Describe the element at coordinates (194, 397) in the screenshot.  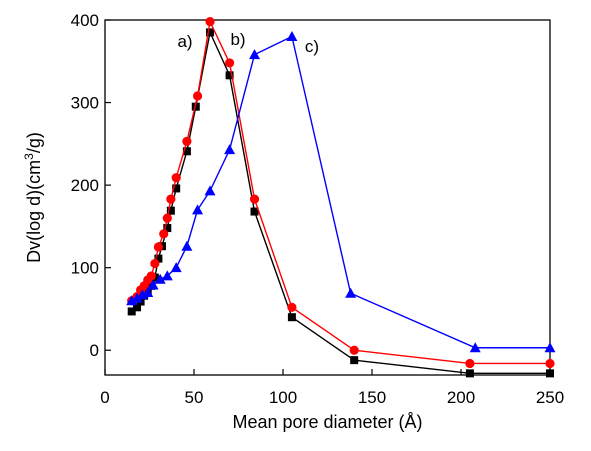
I see `x-tick-label: 50` at that location.